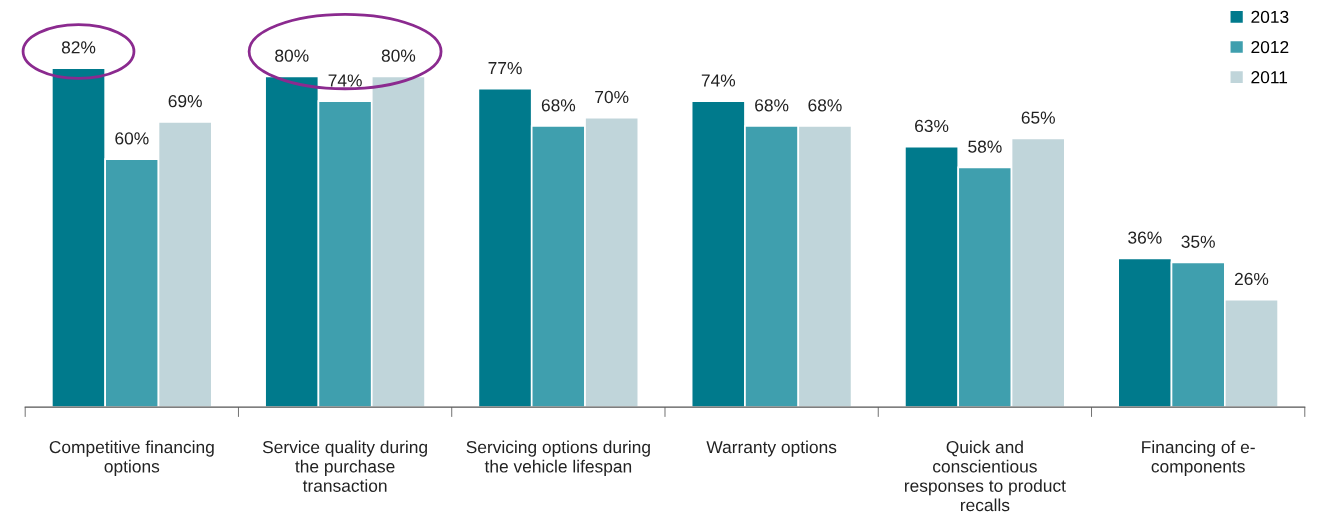  Describe the element at coordinates (1145, 237) in the screenshot. I see `data-label: 36%` at that location.